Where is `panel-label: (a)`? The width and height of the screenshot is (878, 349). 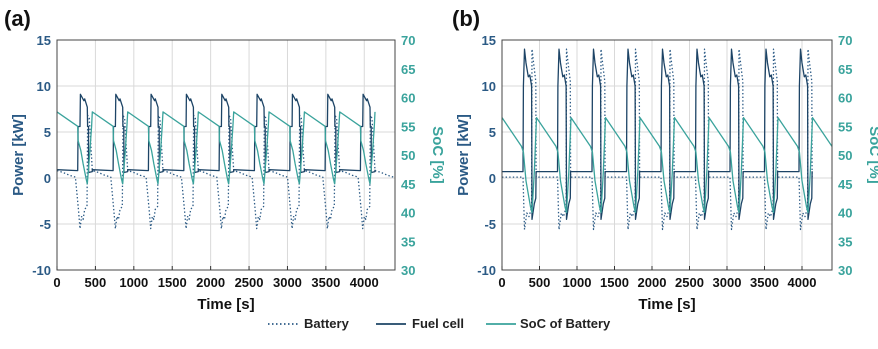
panel-label: (a) is located at coordinates (17, 18).